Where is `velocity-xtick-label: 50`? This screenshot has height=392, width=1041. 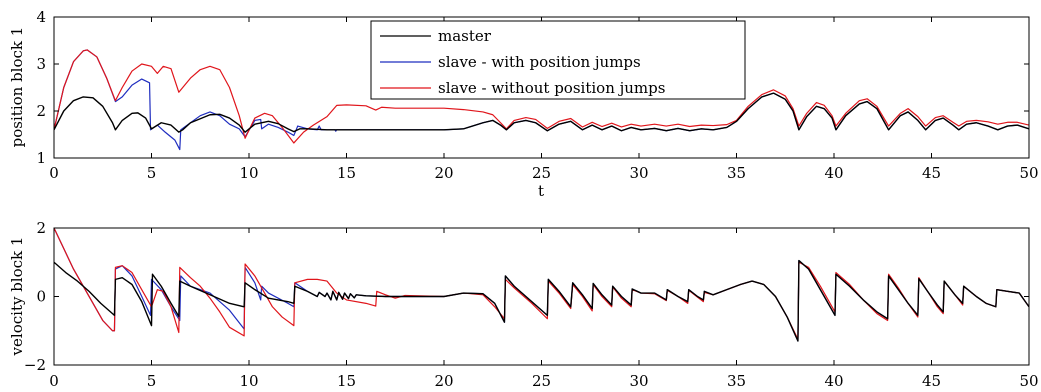
velocity-xtick-label: 50 is located at coordinates (1028, 381).